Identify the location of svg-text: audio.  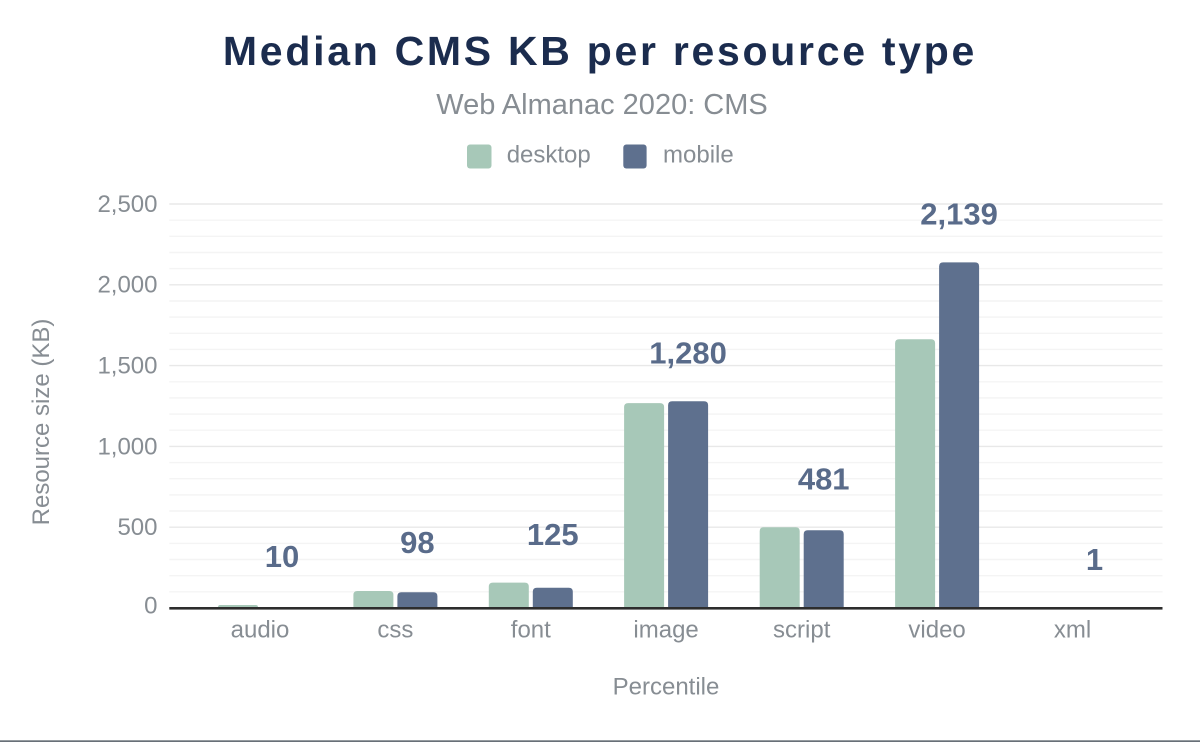
(260, 630).